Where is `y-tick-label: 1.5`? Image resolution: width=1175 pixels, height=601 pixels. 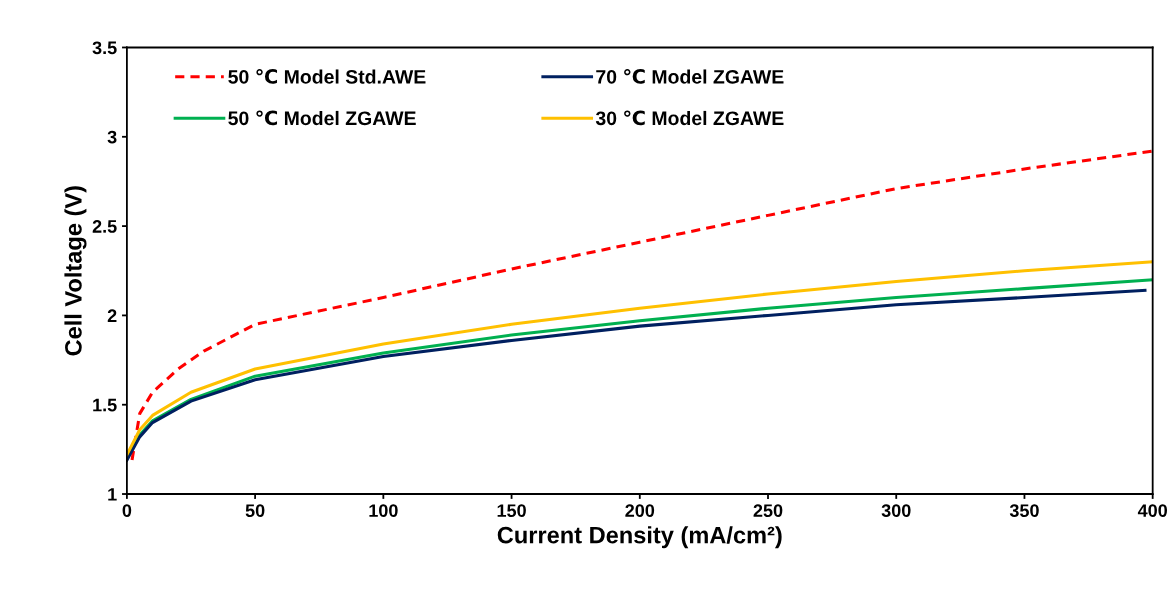
y-tick-label: 1.5 is located at coordinates (105, 405).